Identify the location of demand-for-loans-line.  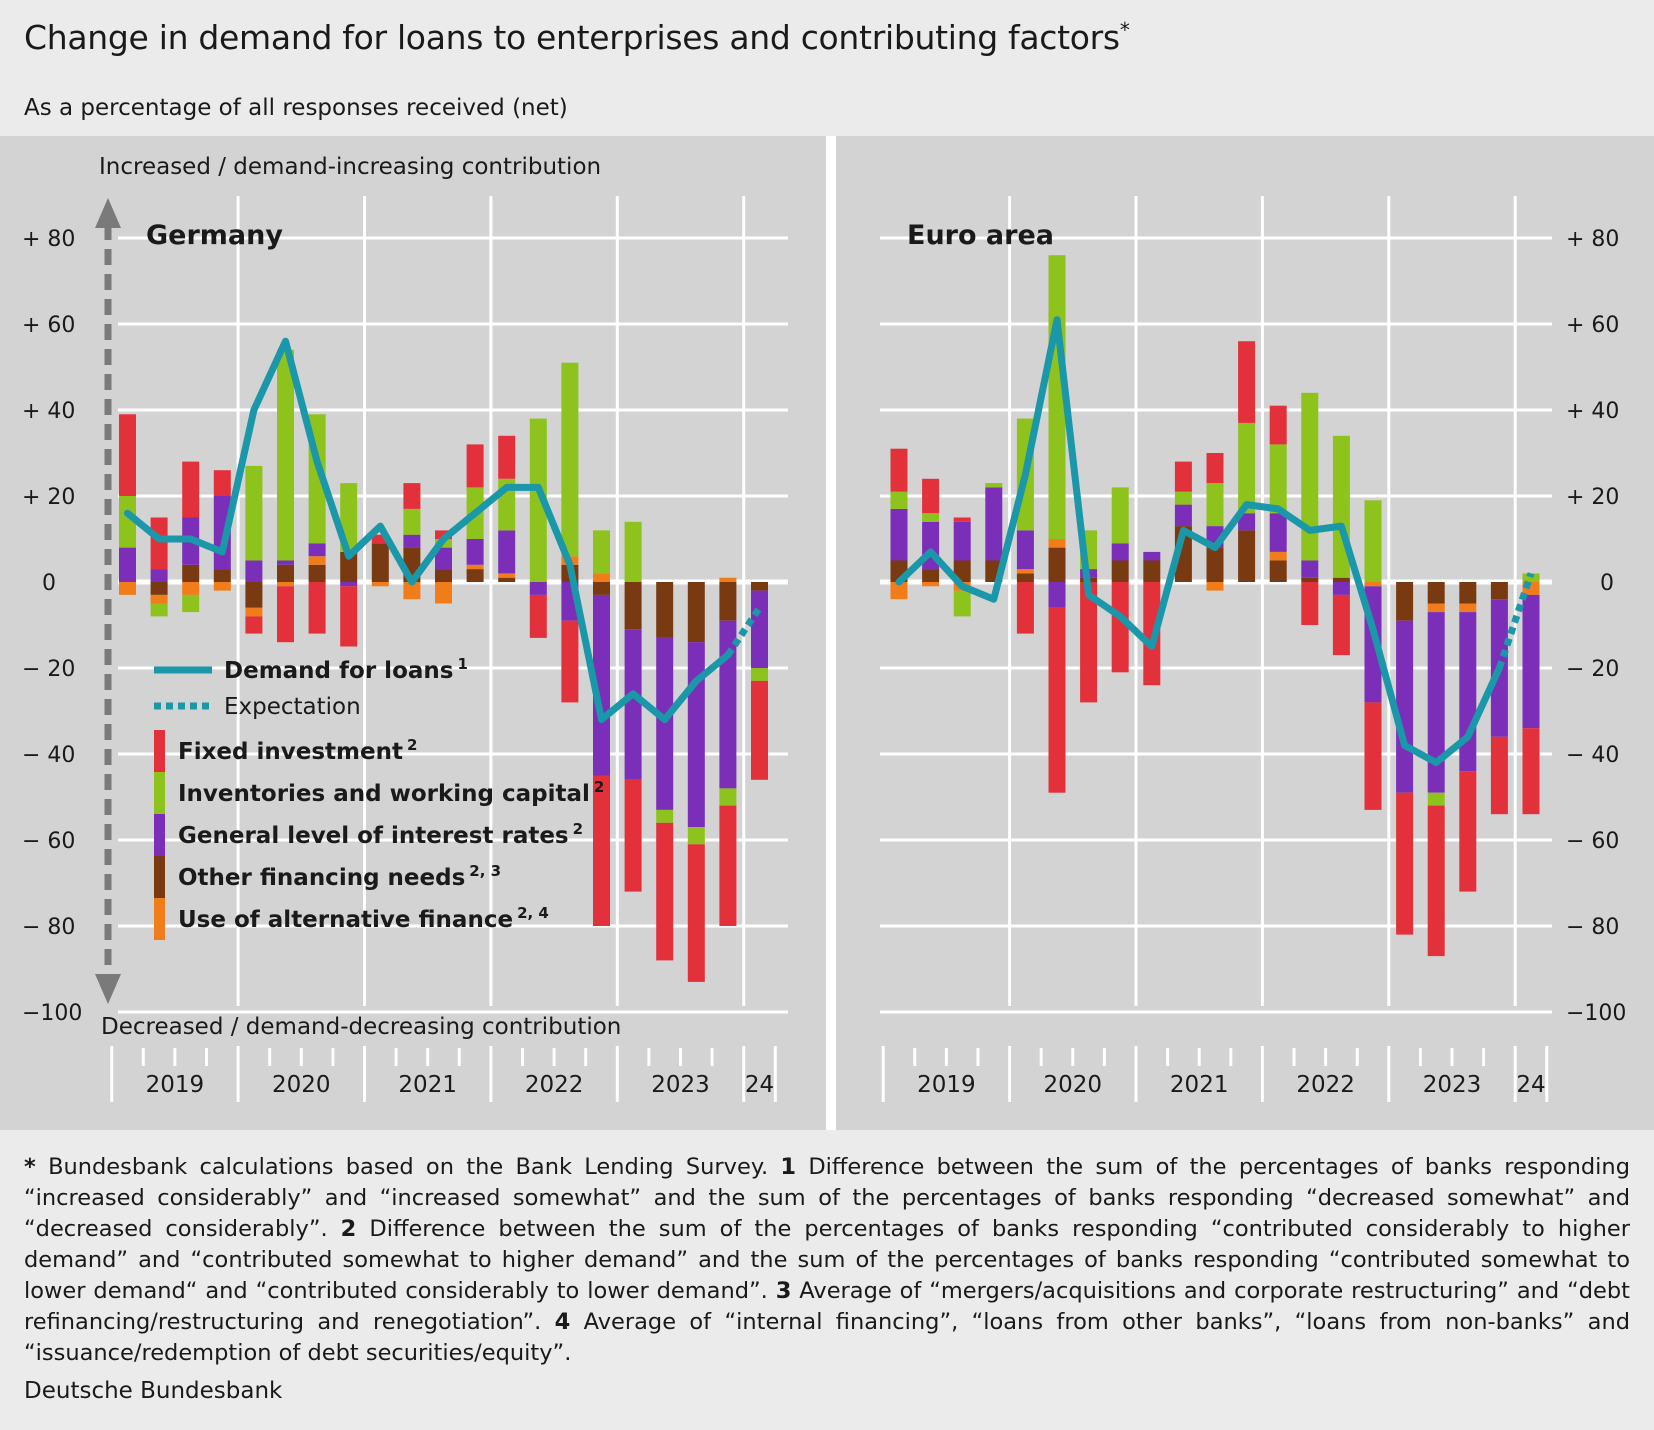
(1199, 541).